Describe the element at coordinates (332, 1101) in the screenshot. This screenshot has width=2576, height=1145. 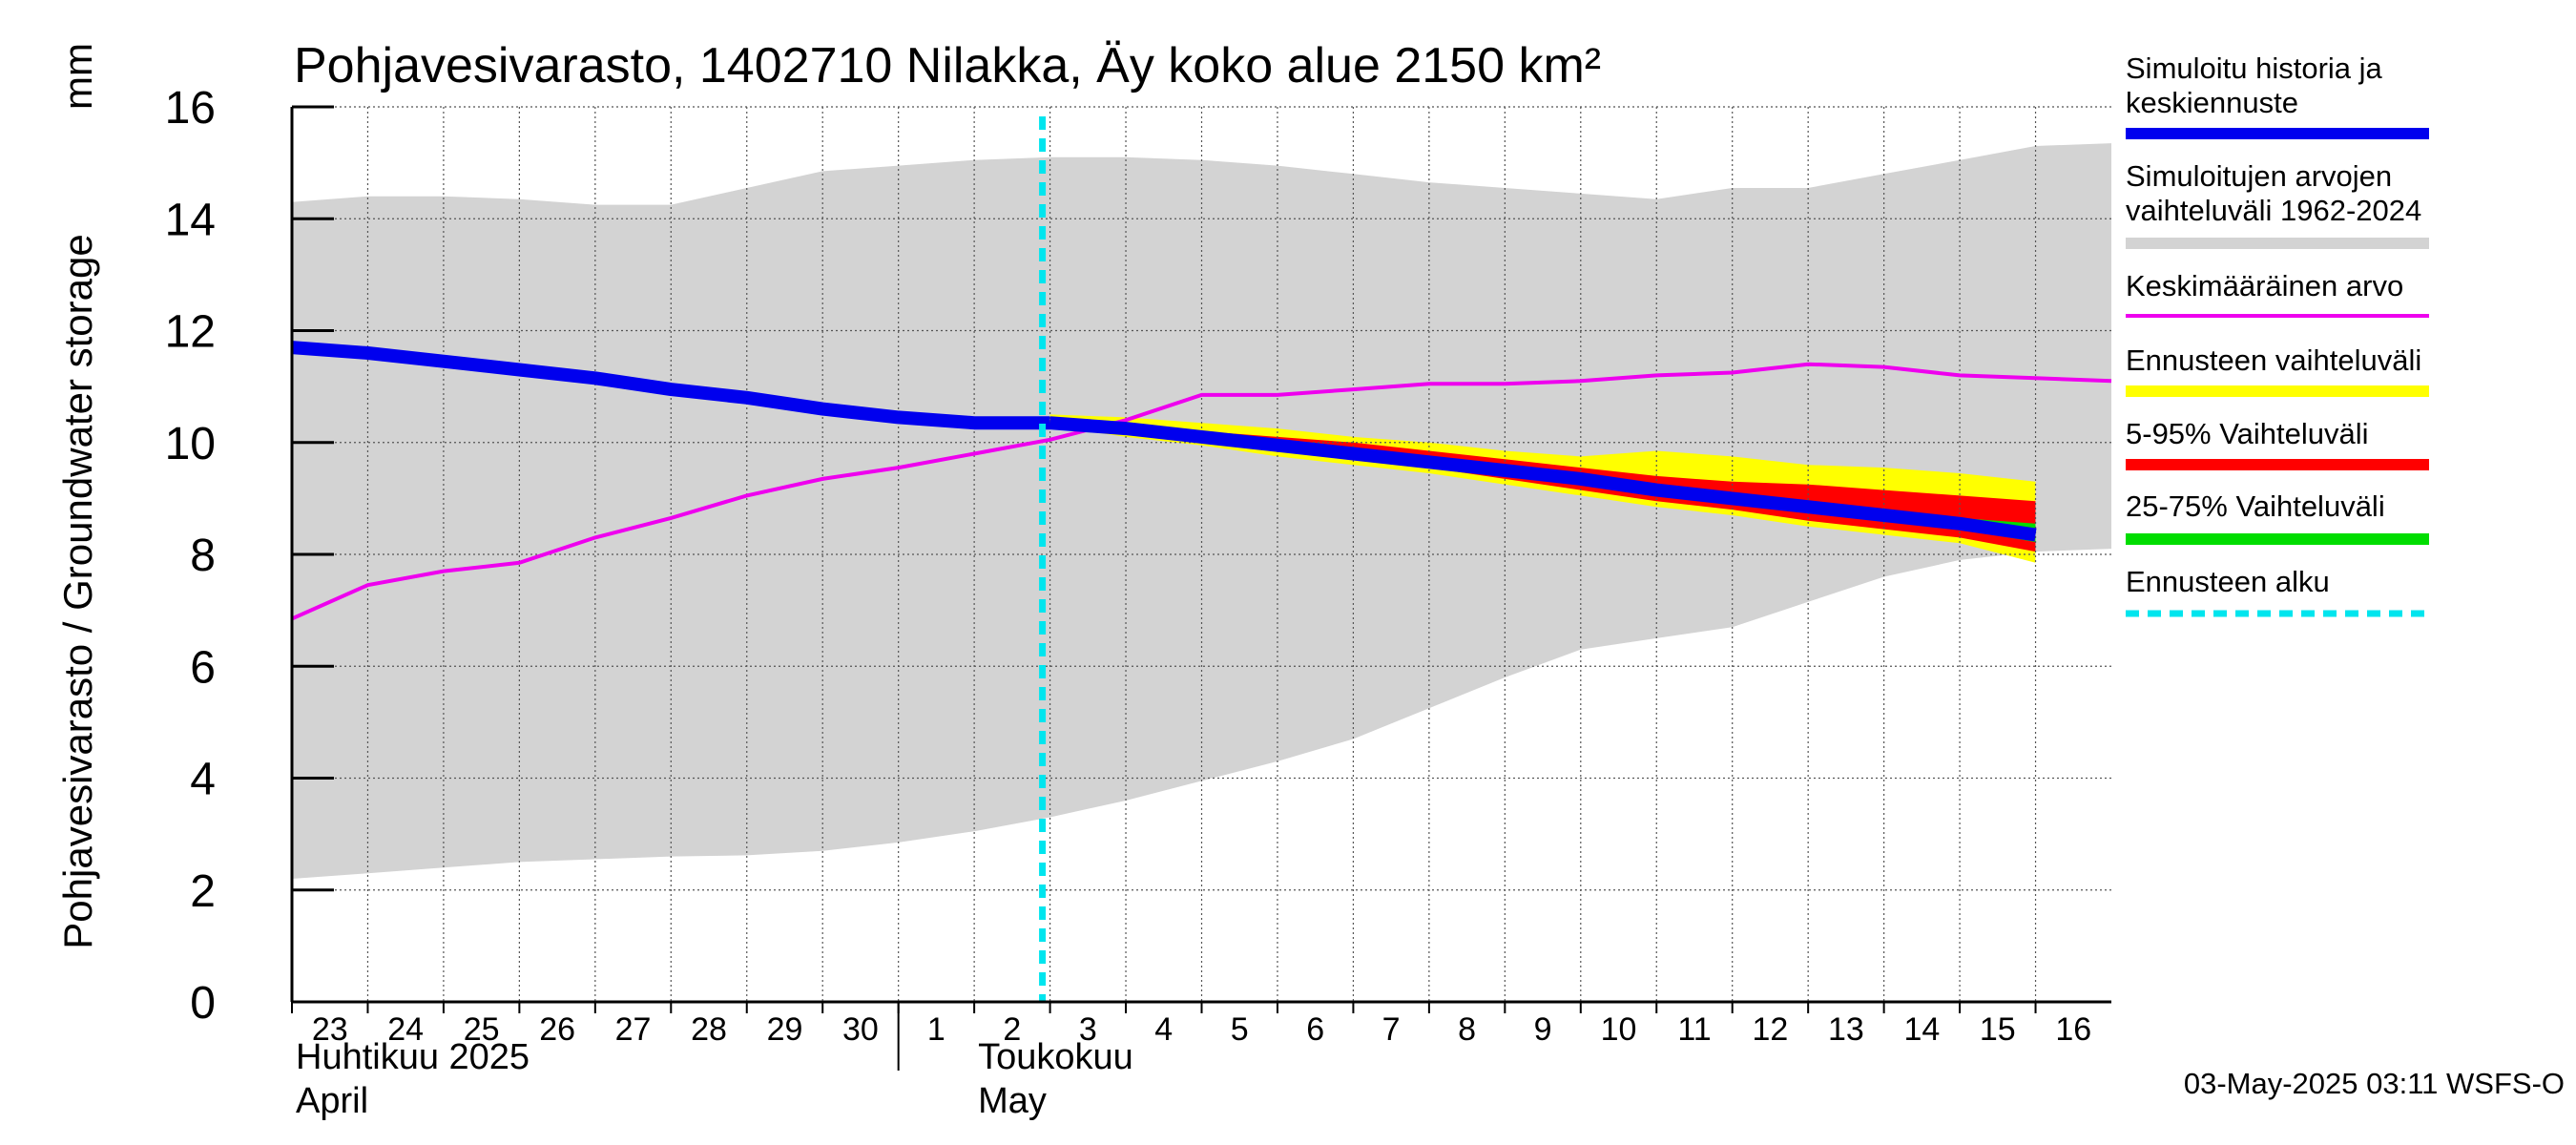
I see `month-label-en: April` at that location.